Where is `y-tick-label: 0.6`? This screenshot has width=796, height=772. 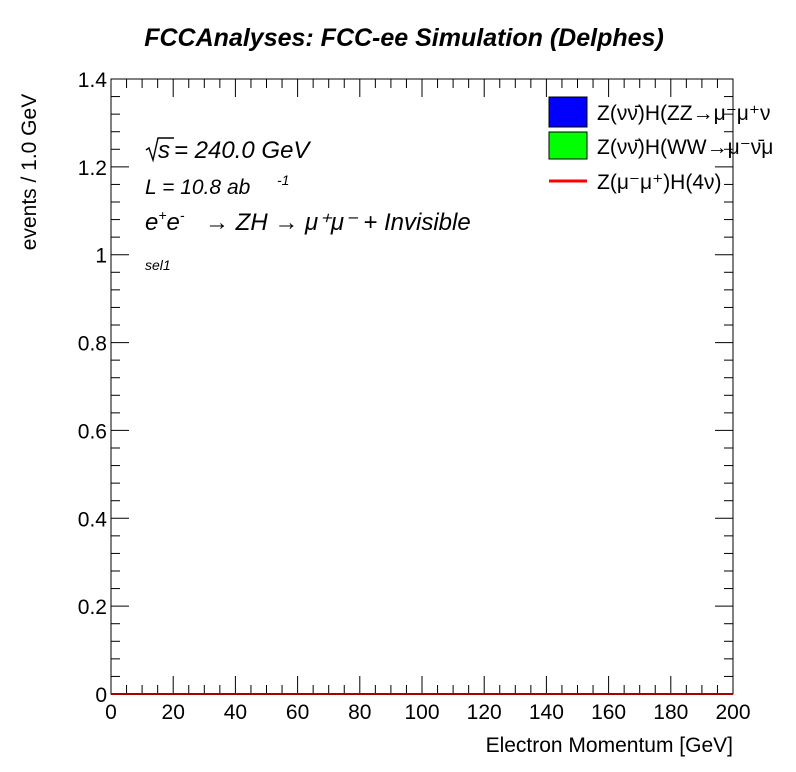
y-tick-label: 0.6 is located at coordinates (92, 431).